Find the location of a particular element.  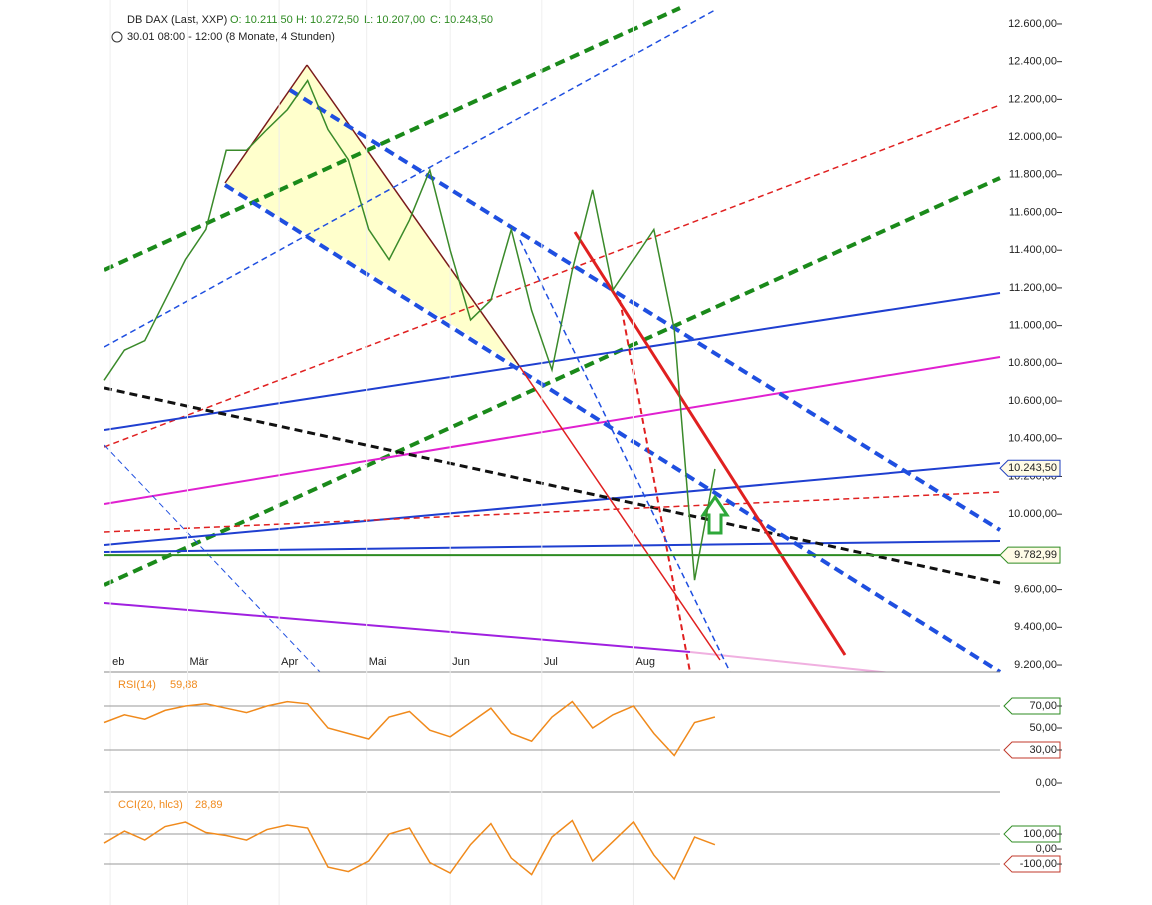

y-tick-label: 70,00 is located at coordinates (1043, 706).